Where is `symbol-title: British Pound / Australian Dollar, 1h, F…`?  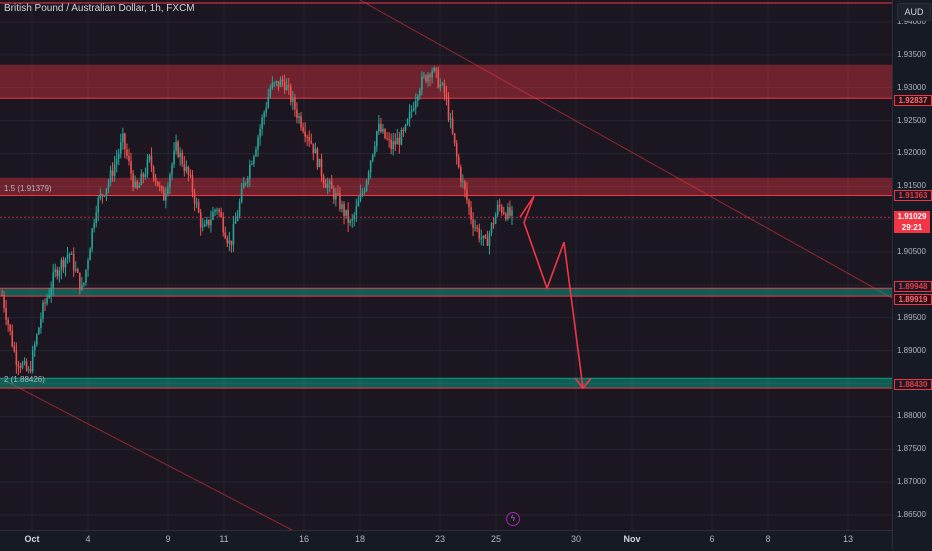
symbol-title: British Pound / Australian Dollar, 1h, F… is located at coordinates (99, 8).